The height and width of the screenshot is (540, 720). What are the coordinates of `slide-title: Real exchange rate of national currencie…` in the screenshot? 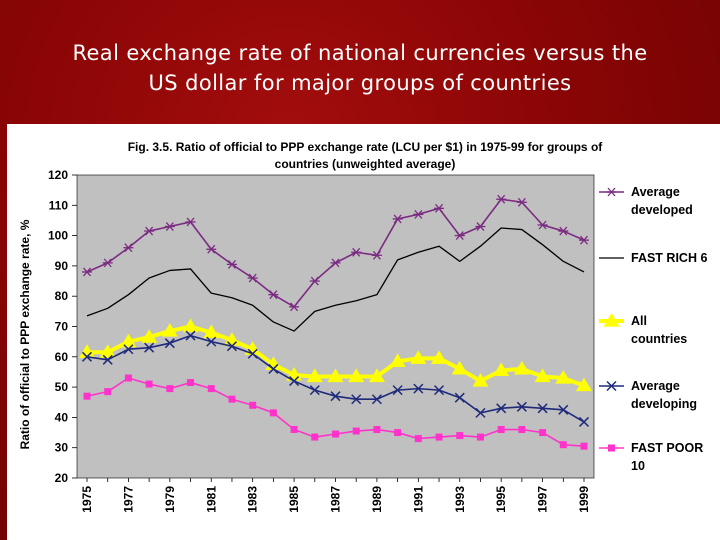 It's located at (360, 68).